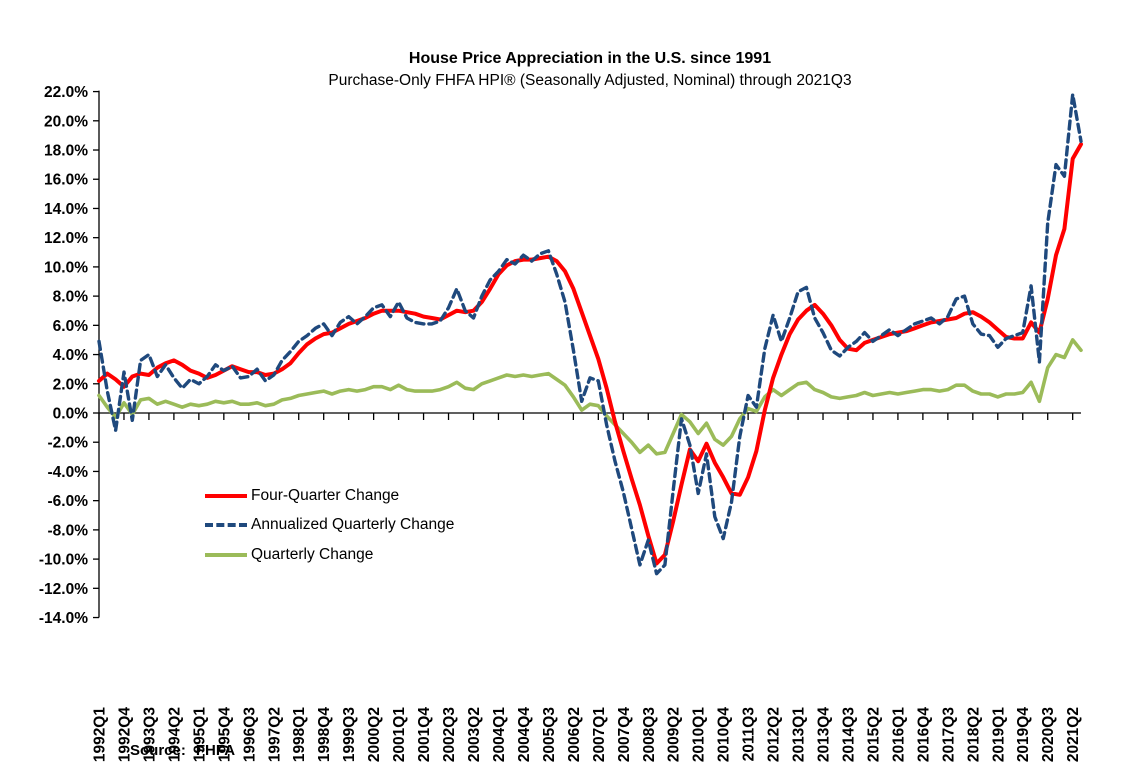 The image size is (1128, 782). I want to click on source-value: FHFA, so click(215, 750).